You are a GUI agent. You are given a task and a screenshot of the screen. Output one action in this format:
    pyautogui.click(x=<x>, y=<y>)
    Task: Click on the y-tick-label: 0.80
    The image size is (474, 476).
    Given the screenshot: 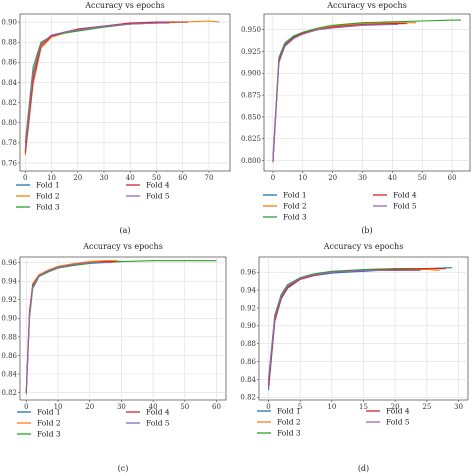 What is the action you would take?
    pyautogui.click(x=9, y=123)
    